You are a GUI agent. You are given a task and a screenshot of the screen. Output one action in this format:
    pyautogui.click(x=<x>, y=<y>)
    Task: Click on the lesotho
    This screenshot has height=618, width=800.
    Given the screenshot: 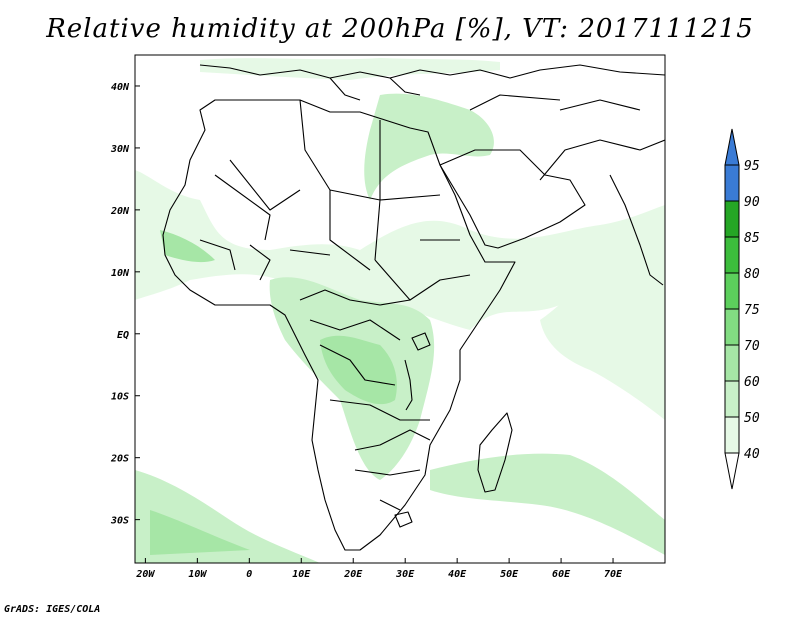 What is the action you would take?
    pyautogui.click(x=403, y=519)
    